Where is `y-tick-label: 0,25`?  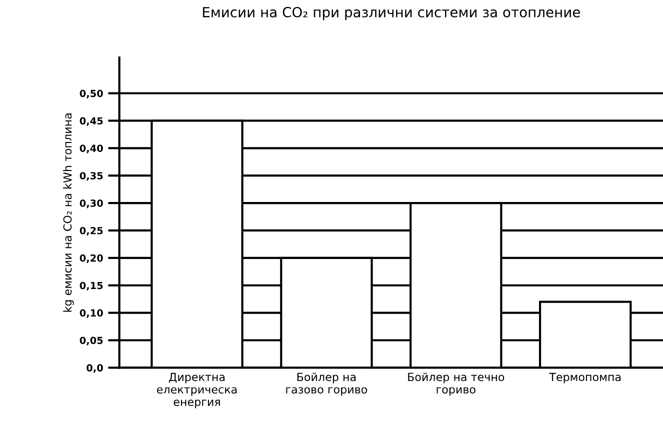 y-tick-label: 0,25 is located at coordinates (91, 231).